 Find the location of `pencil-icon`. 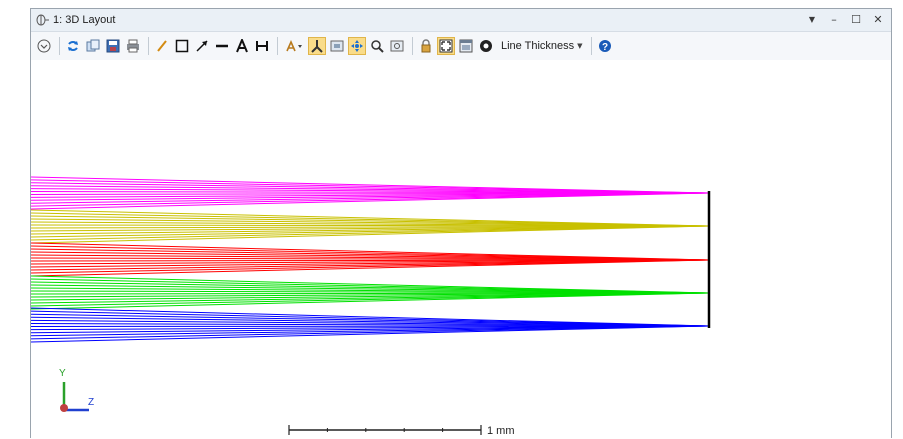

pencil-icon is located at coordinates (162, 46).